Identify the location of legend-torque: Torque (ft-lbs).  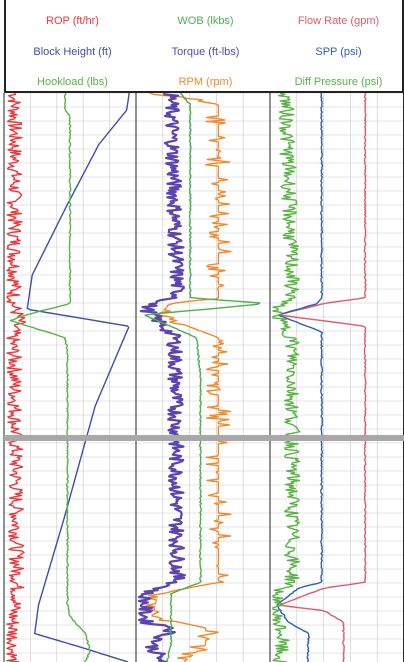
(205, 52).